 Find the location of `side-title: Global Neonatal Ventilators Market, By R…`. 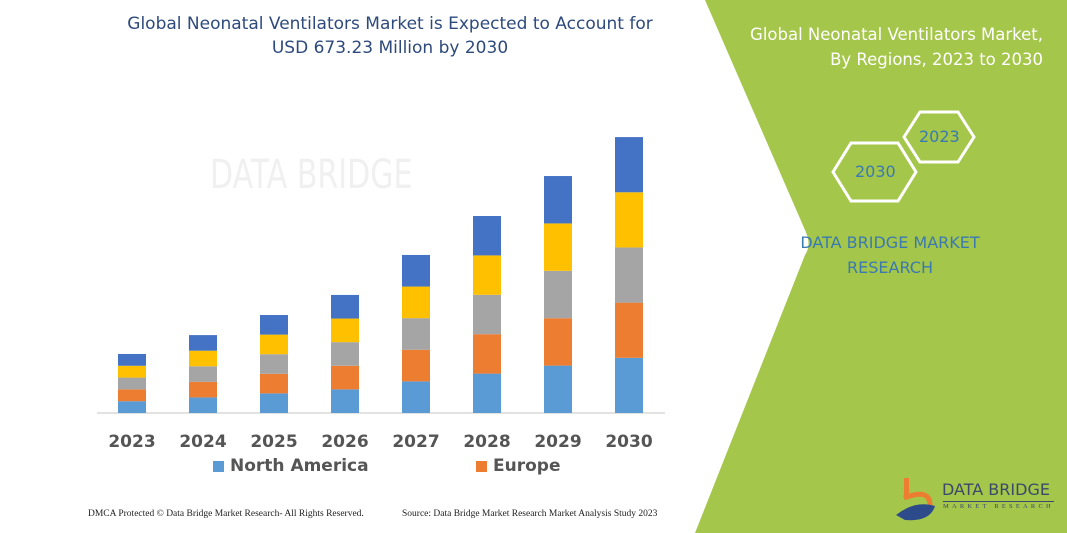

side-title: Global Neonatal Ventilators Market, By R… is located at coordinates (873, 47).